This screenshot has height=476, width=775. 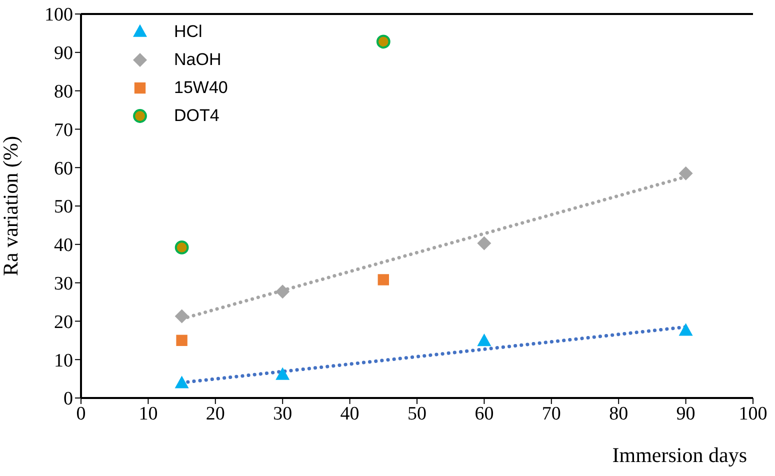 I want to click on x-tick-label: 50, so click(x=417, y=413).